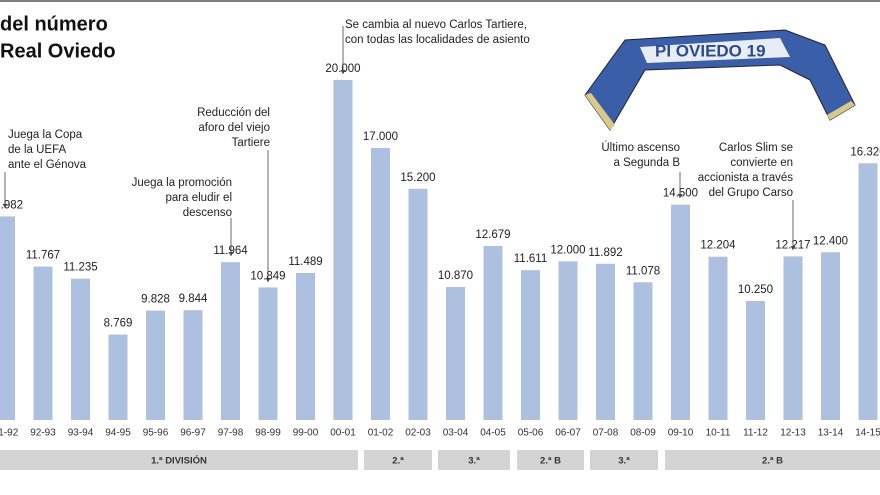 The image size is (880, 495). What do you see at coordinates (755, 433) in the screenshot?
I see `x-tick-label: 11-12` at bounding box center [755, 433].